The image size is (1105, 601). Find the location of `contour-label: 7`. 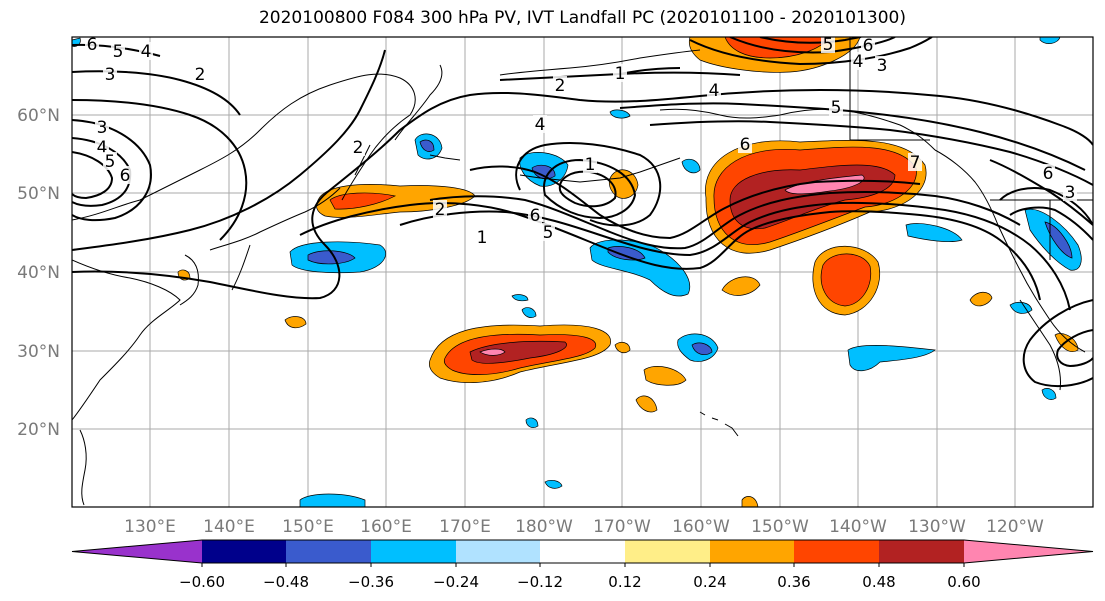

contour-label: 7 is located at coordinates (915, 163).